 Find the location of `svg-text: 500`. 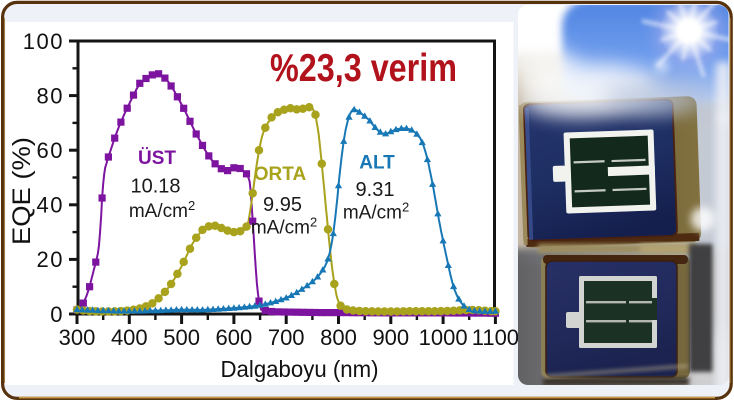

svg-text: 500 is located at coordinates (181, 337).